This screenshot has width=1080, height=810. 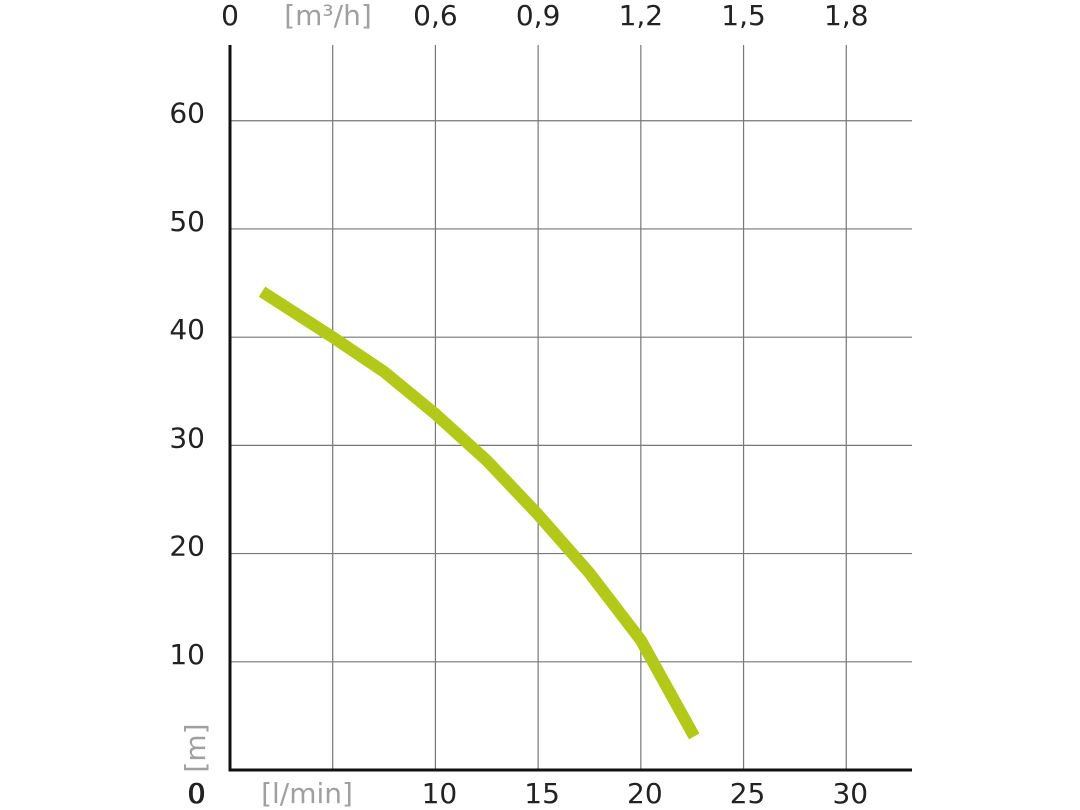 What do you see at coordinates (187, 221) in the screenshot?
I see `y-tick-label: 50` at bounding box center [187, 221].